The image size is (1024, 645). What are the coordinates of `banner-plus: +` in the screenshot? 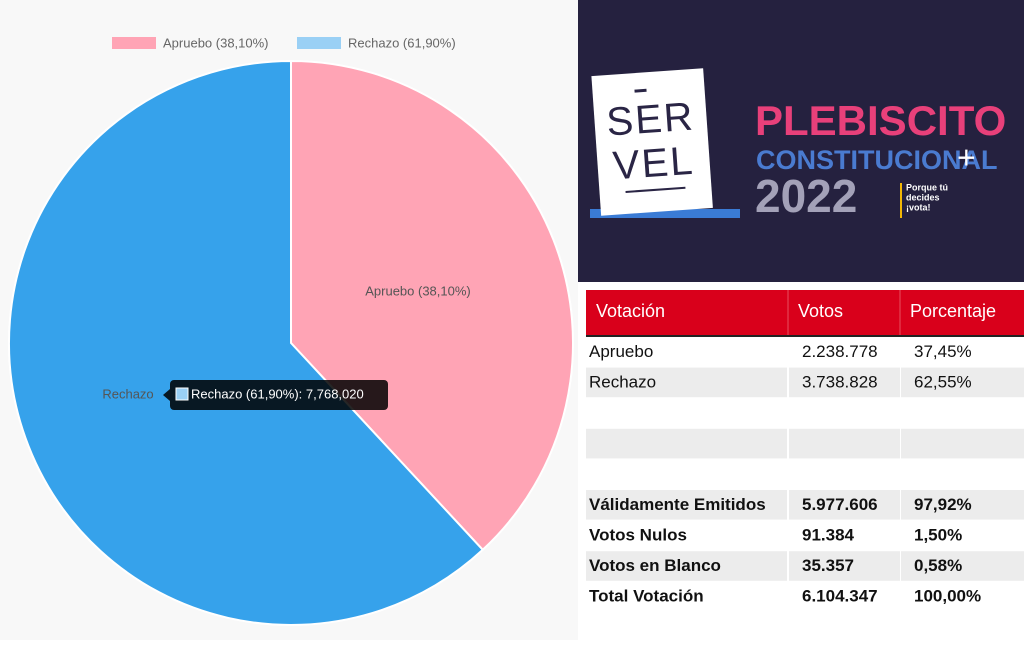 It's located at (966, 157).